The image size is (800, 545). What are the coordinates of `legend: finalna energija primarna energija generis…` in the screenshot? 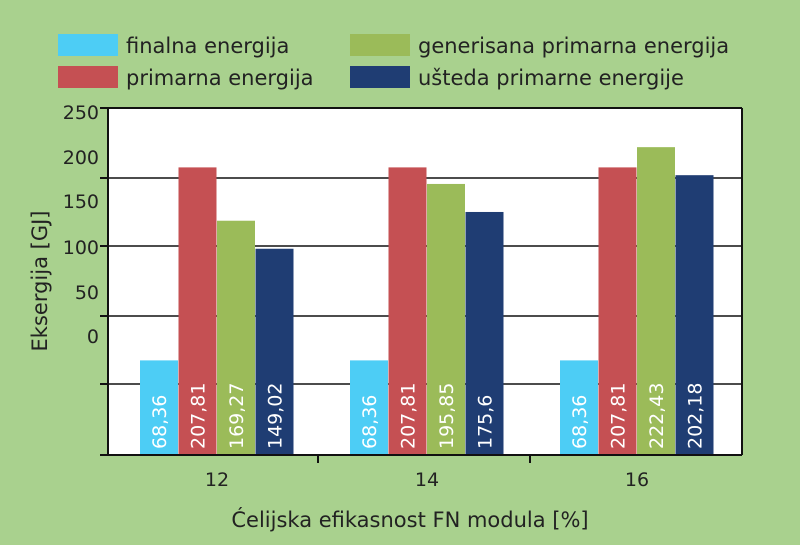 It's located at (393, 62).